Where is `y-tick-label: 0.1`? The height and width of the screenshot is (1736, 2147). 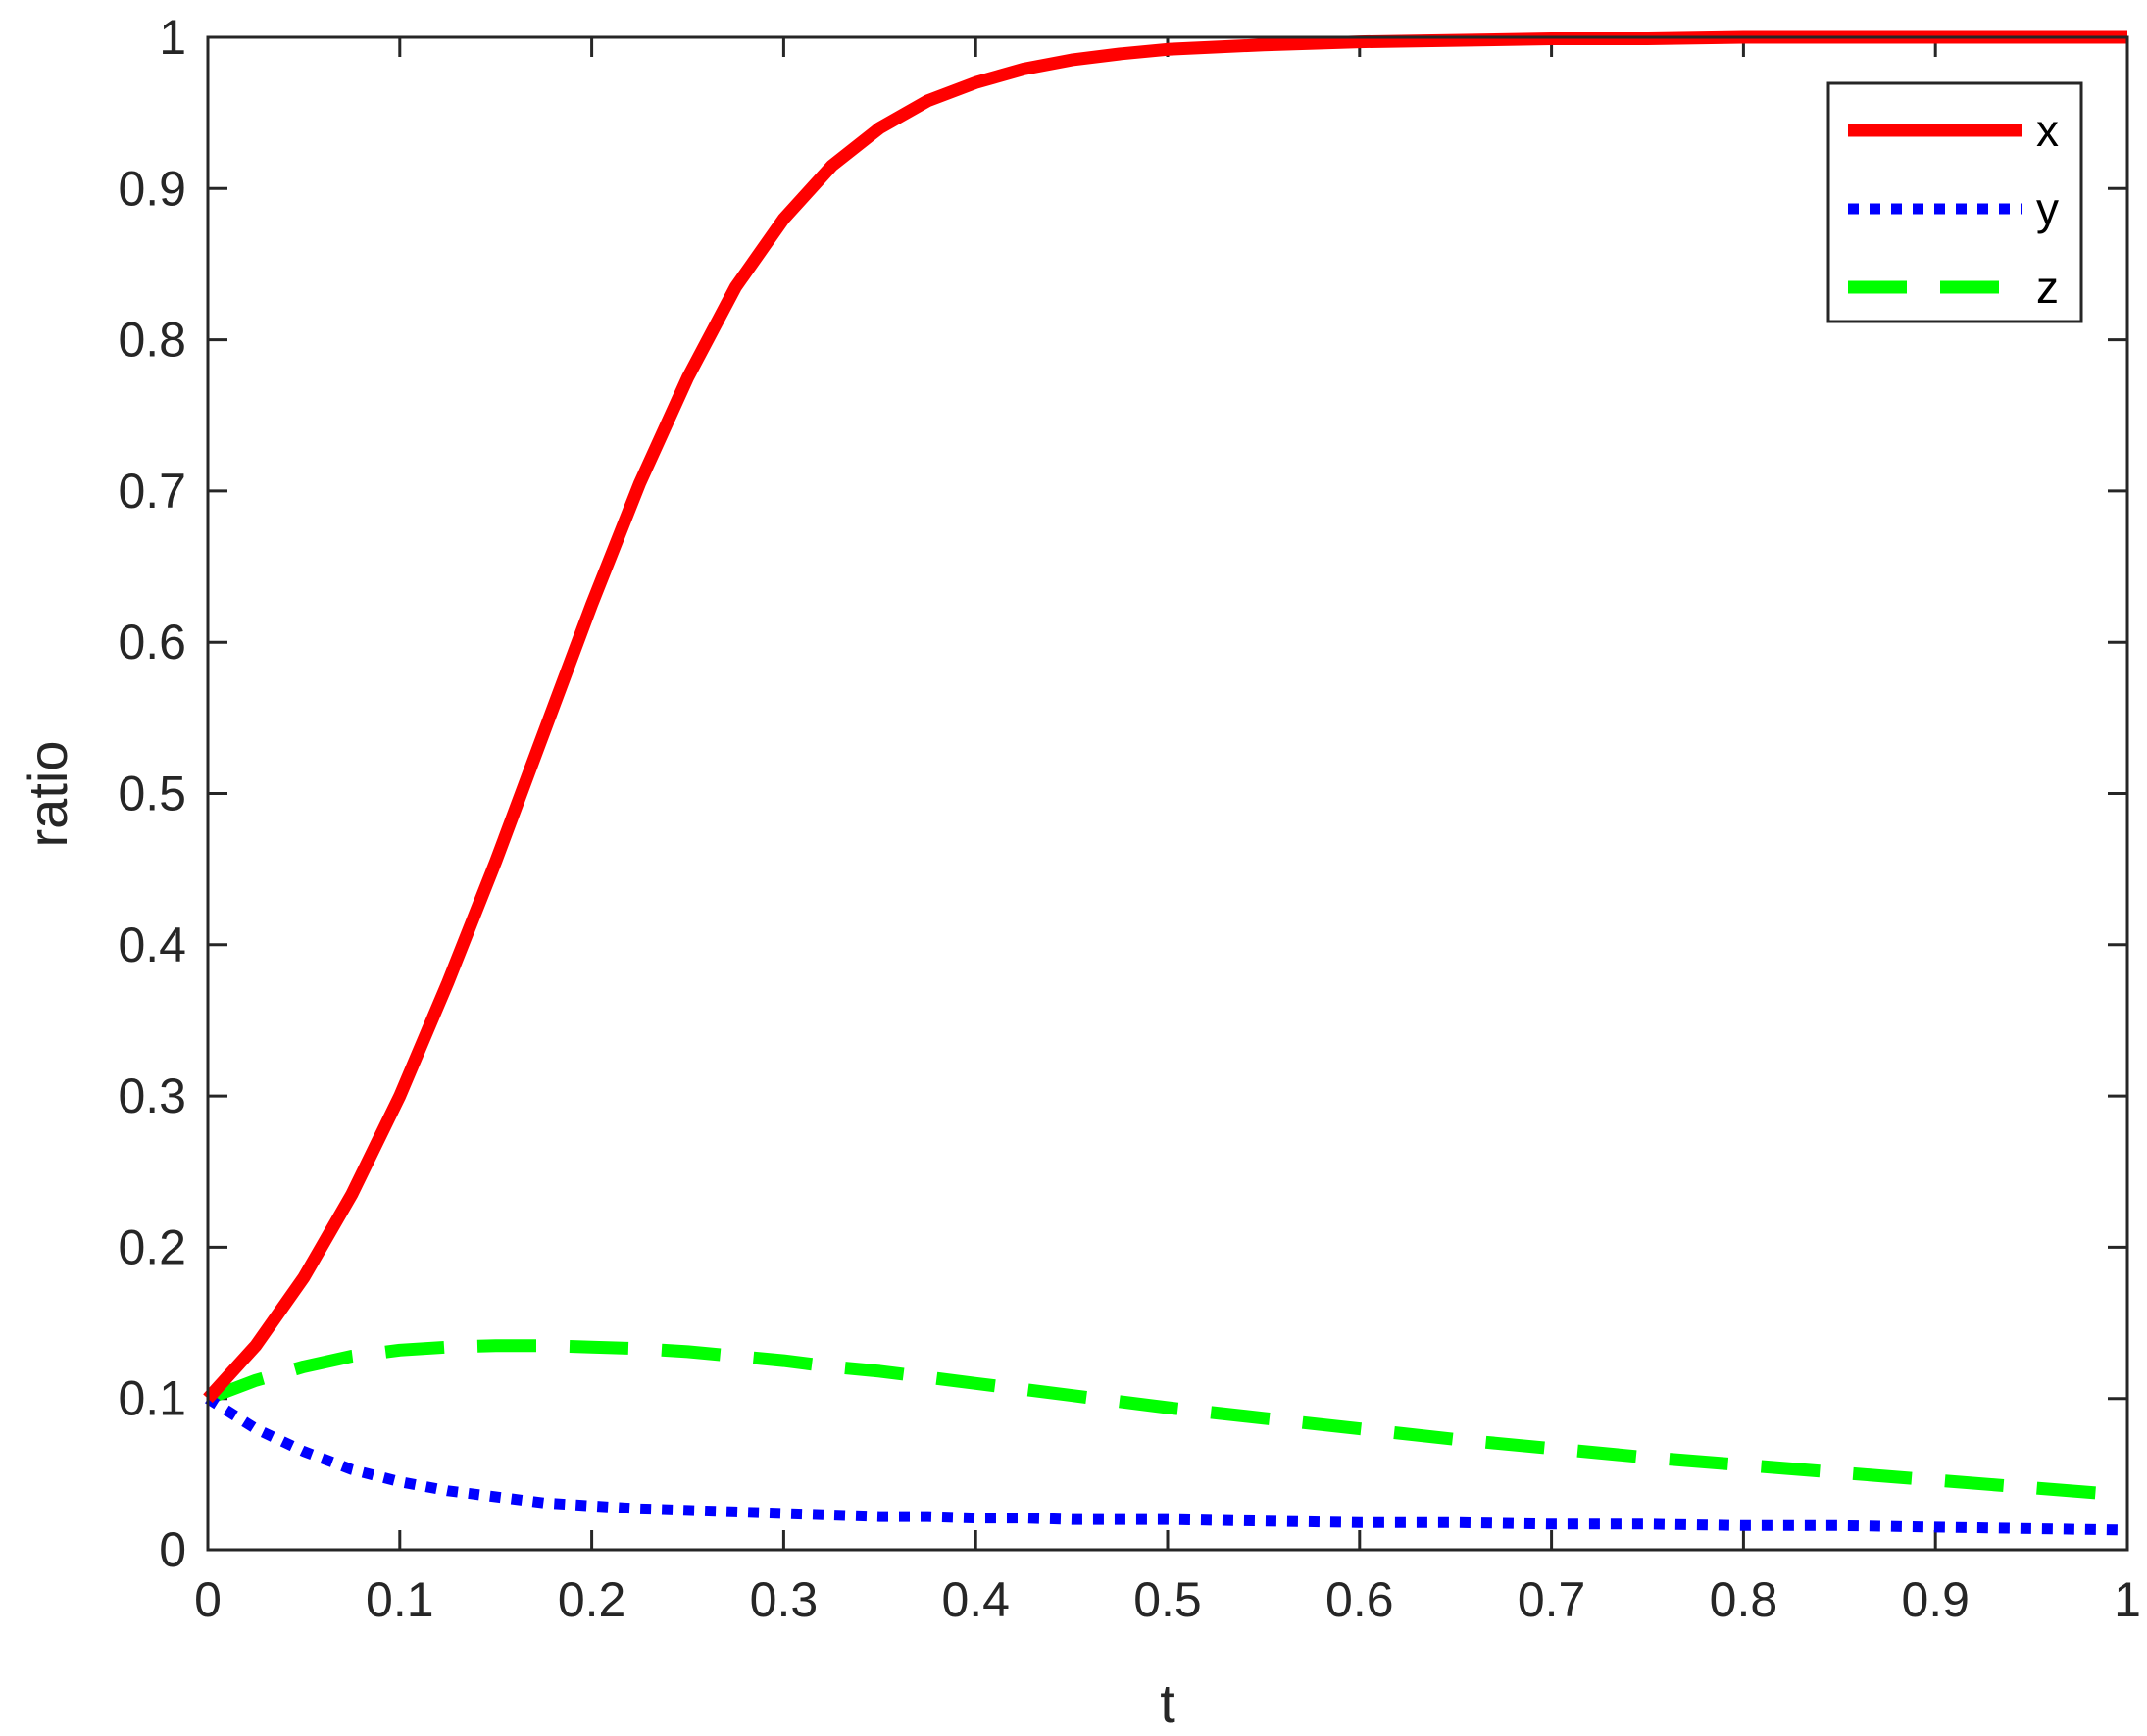
y-tick-label: 0.1 is located at coordinates (152, 1399).